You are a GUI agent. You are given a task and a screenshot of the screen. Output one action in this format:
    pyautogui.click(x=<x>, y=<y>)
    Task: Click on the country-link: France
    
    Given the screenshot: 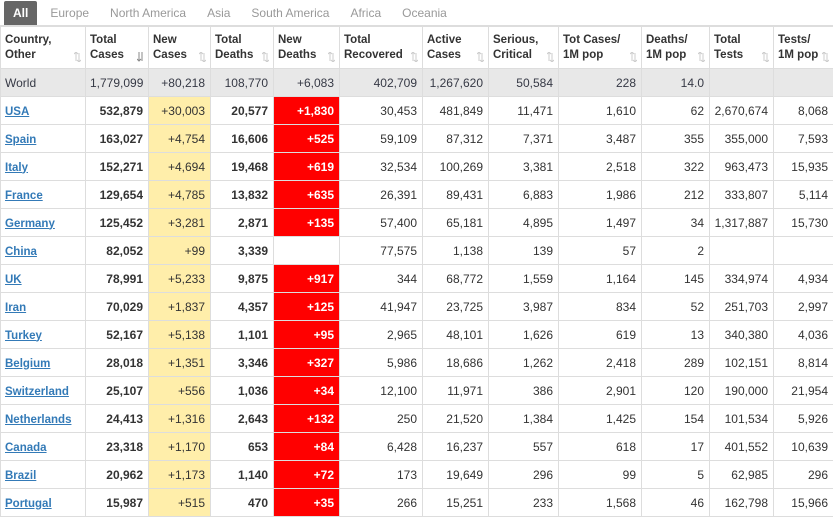 What is the action you would take?
    pyautogui.click(x=24, y=195)
    